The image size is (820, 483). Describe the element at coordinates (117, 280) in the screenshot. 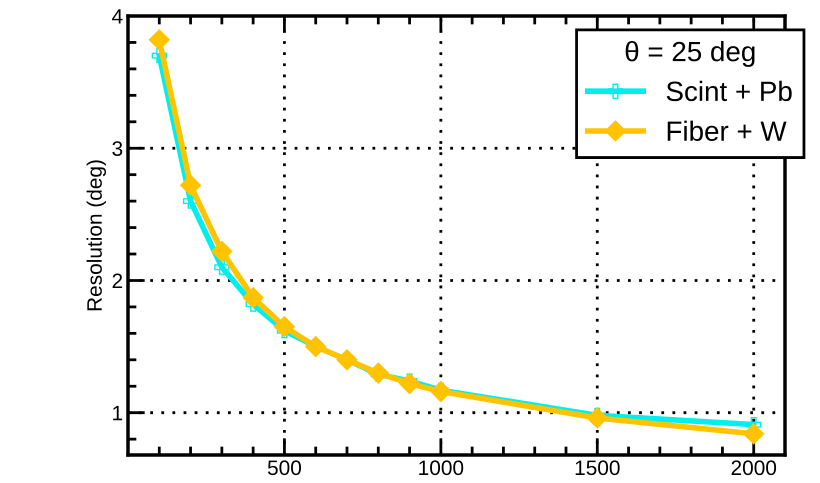

I see `y-tick-label: 2` at that location.